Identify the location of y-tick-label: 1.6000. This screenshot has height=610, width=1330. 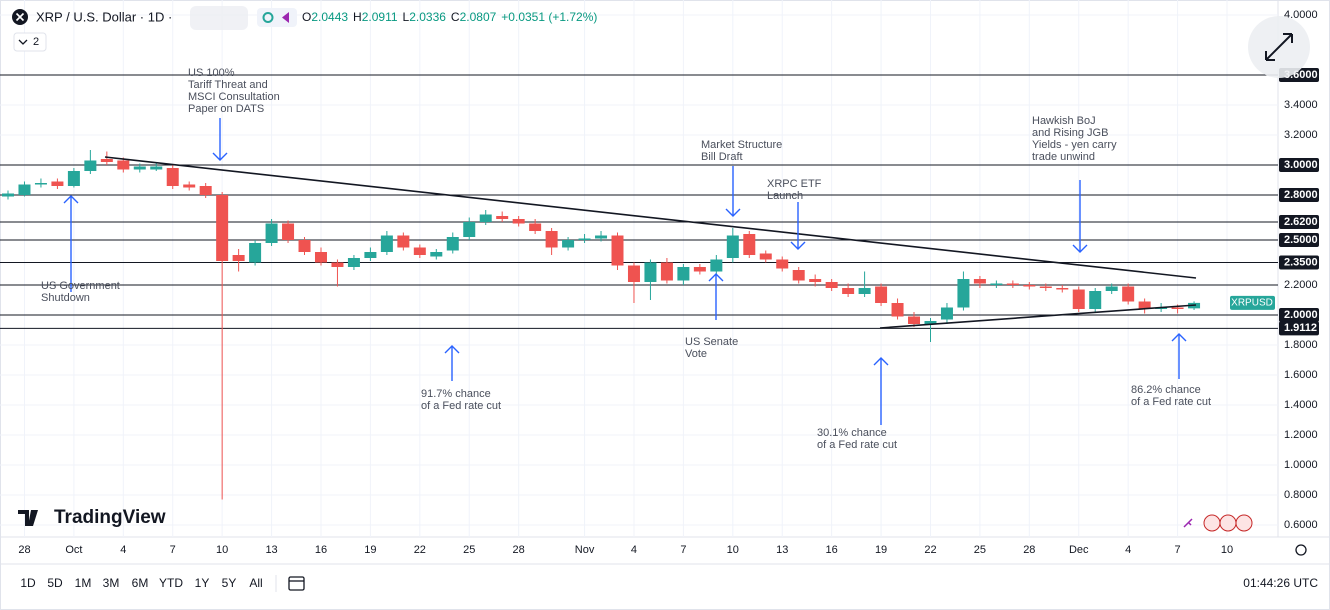
(1301, 375).